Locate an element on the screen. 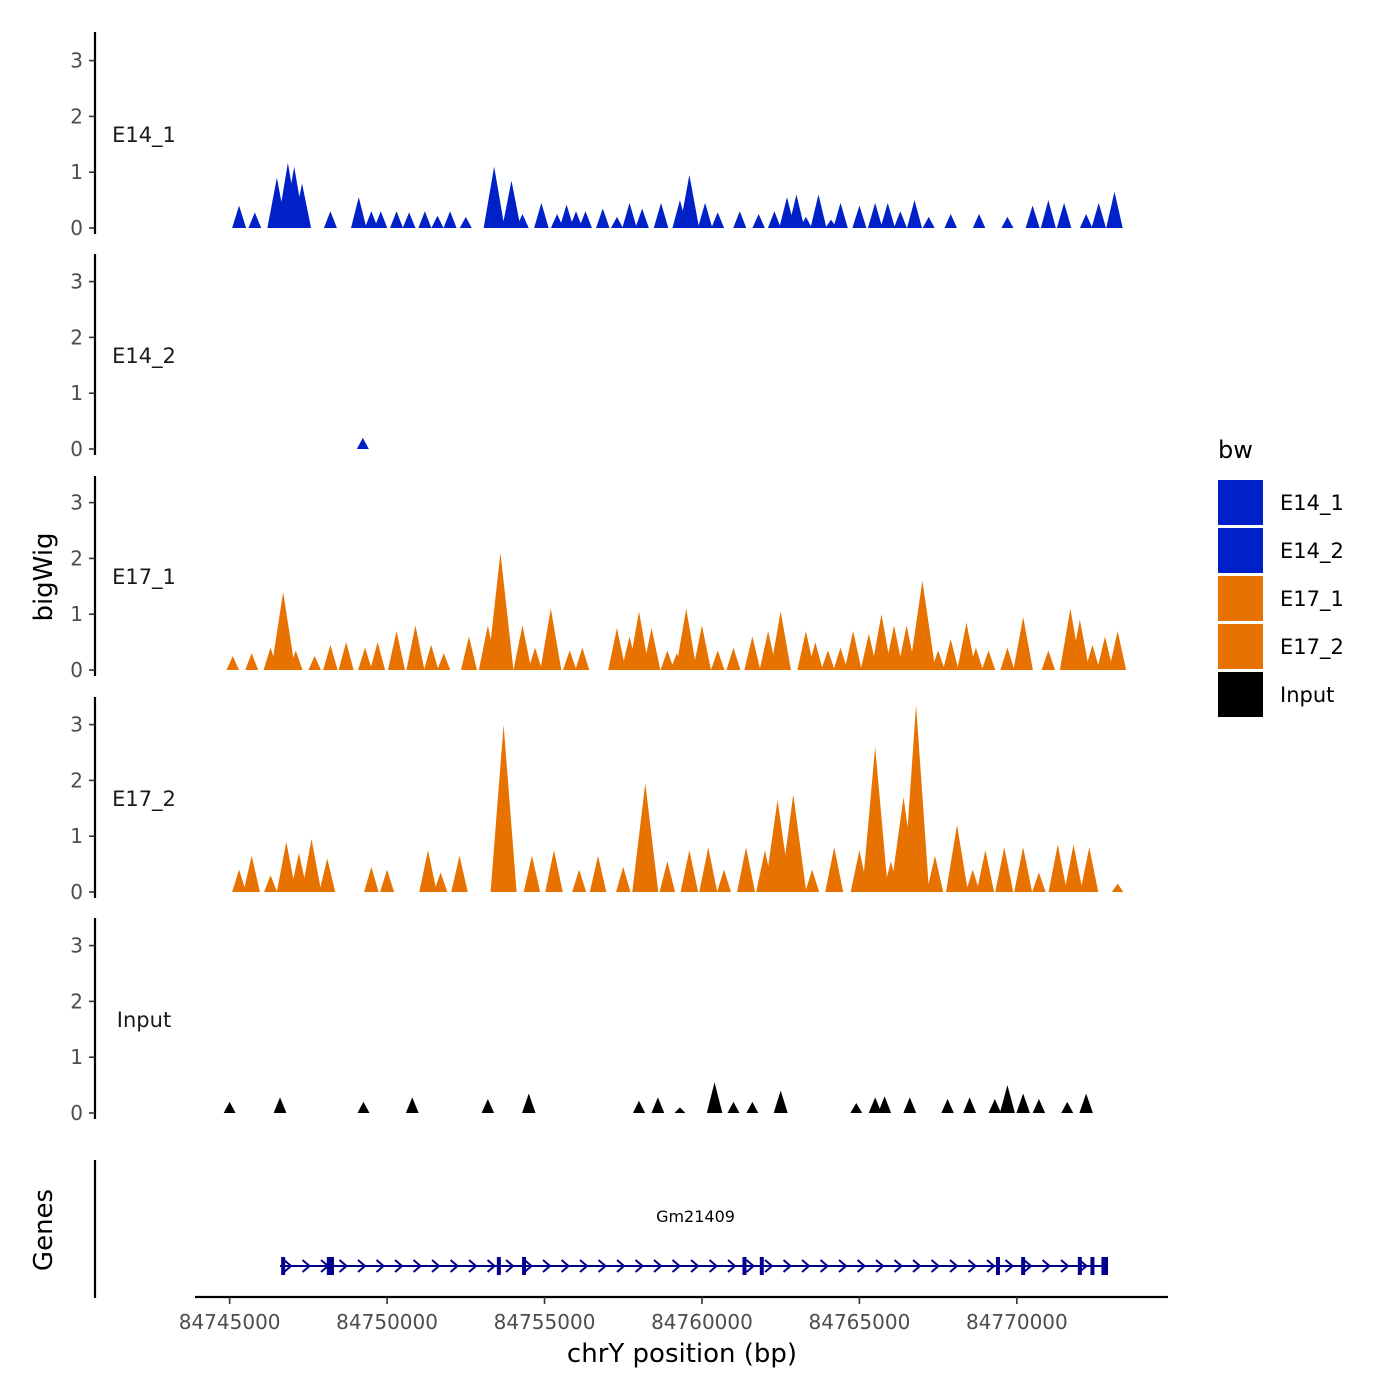  legend: bw E14_1 E14_2 E17_1 E17_2 Input is located at coordinates (1281, 576).